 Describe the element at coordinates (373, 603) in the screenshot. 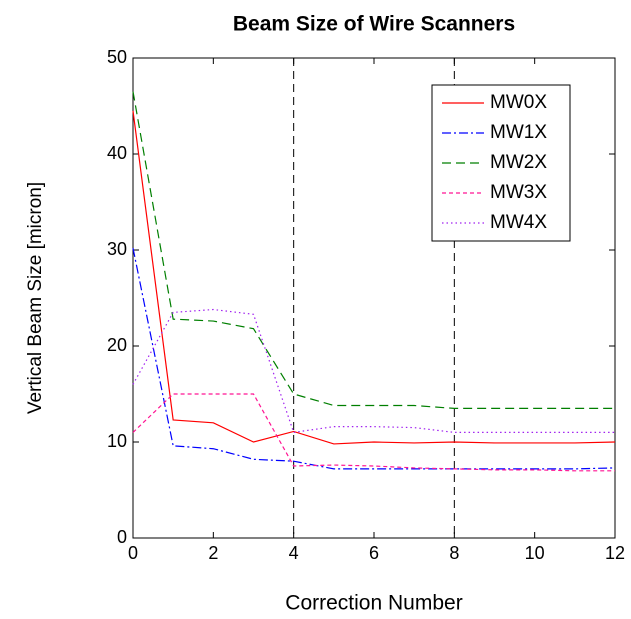

I see `x-axis-label: Correction Number` at that location.